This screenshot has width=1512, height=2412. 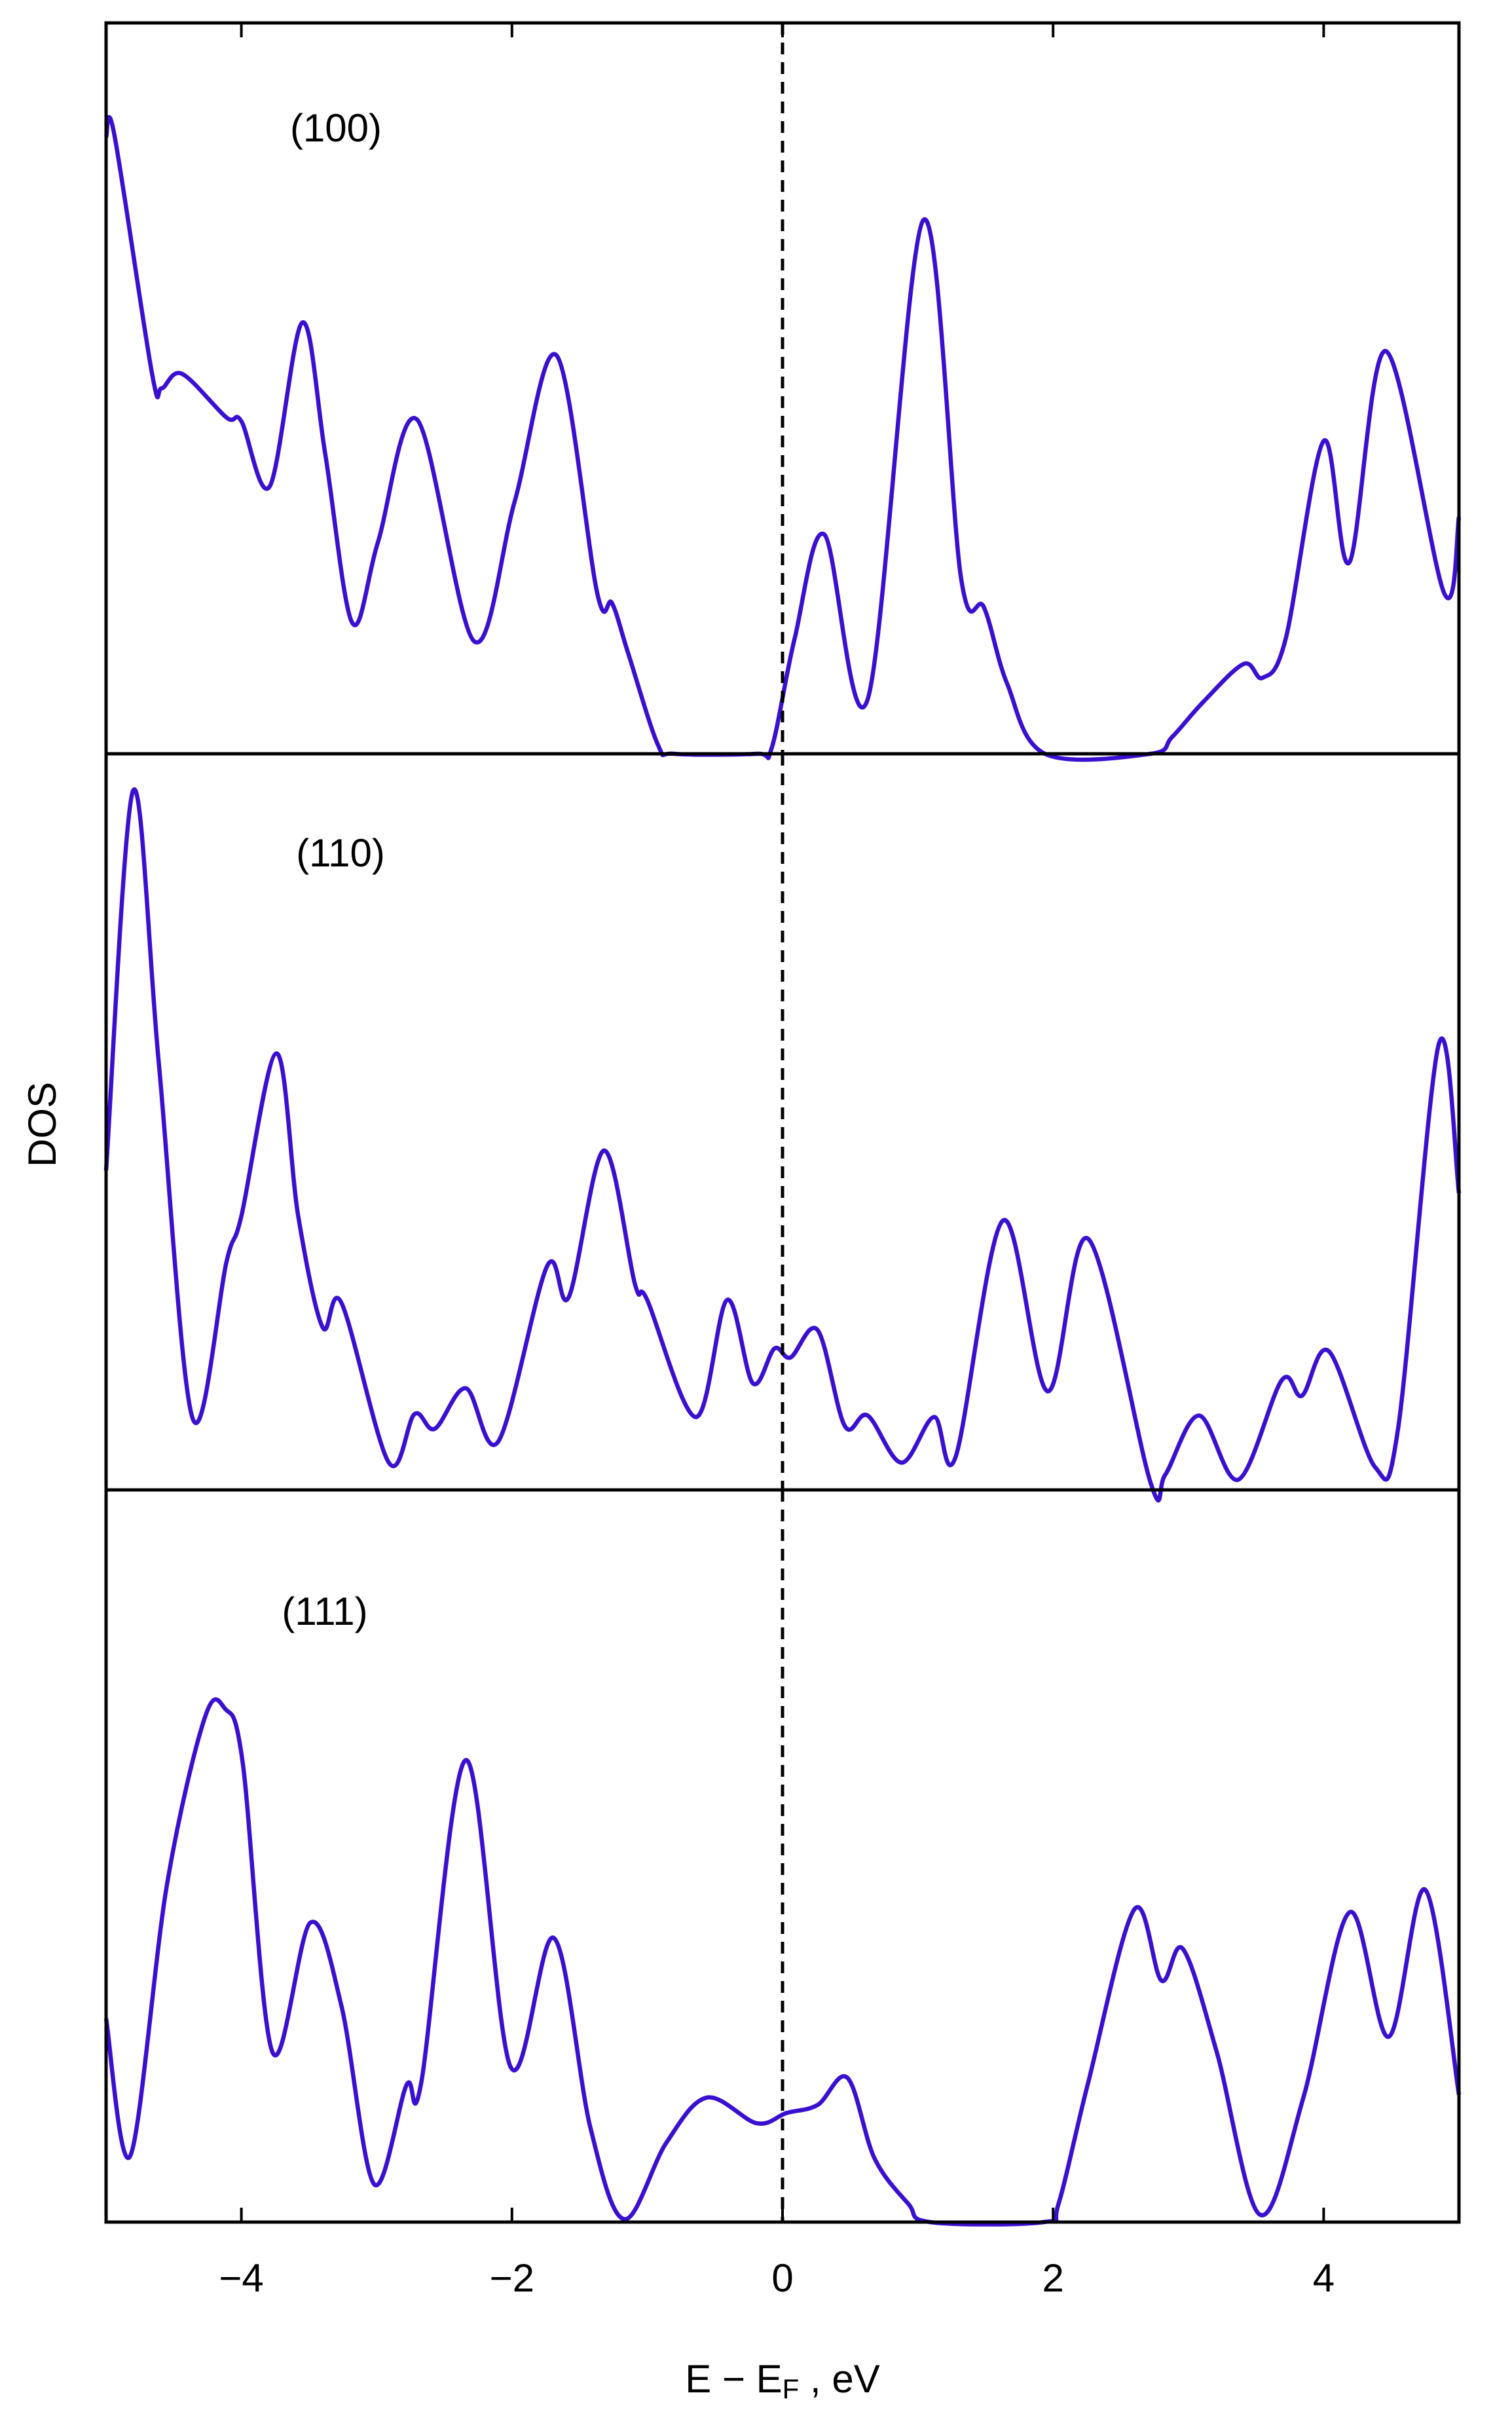 What do you see at coordinates (324, 1611) in the screenshot?
I see `panel-label: (111)` at bounding box center [324, 1611].